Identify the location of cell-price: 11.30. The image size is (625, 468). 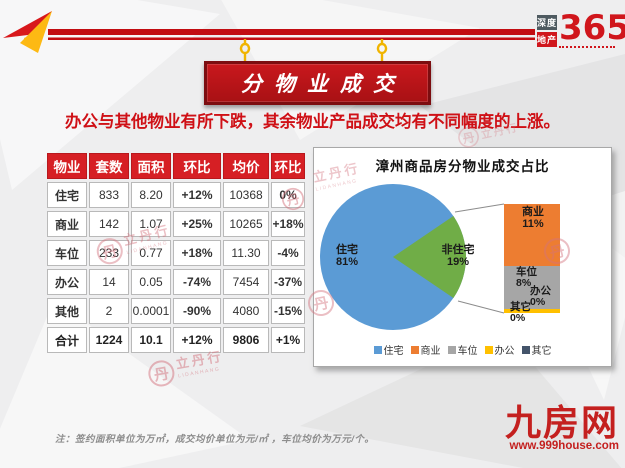
(246, 253).